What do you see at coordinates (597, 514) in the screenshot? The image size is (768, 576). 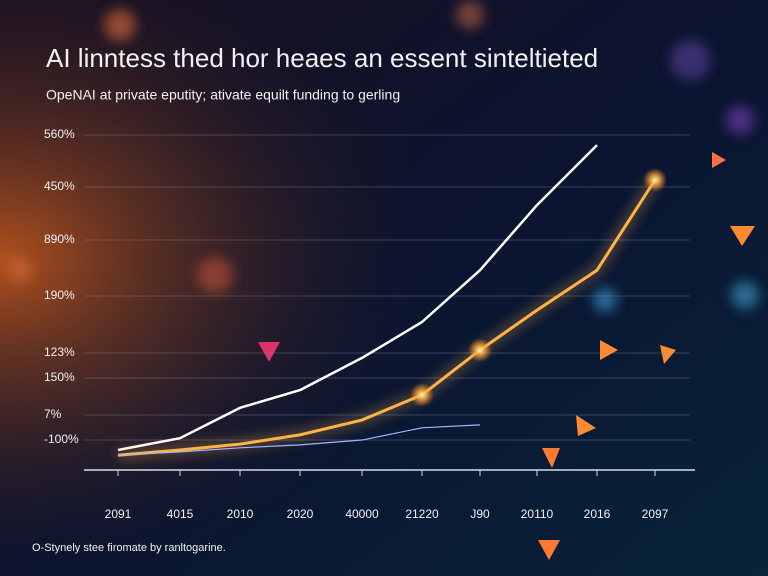 I see `x-tick-label: 2016` at bounding box center [597, 514].